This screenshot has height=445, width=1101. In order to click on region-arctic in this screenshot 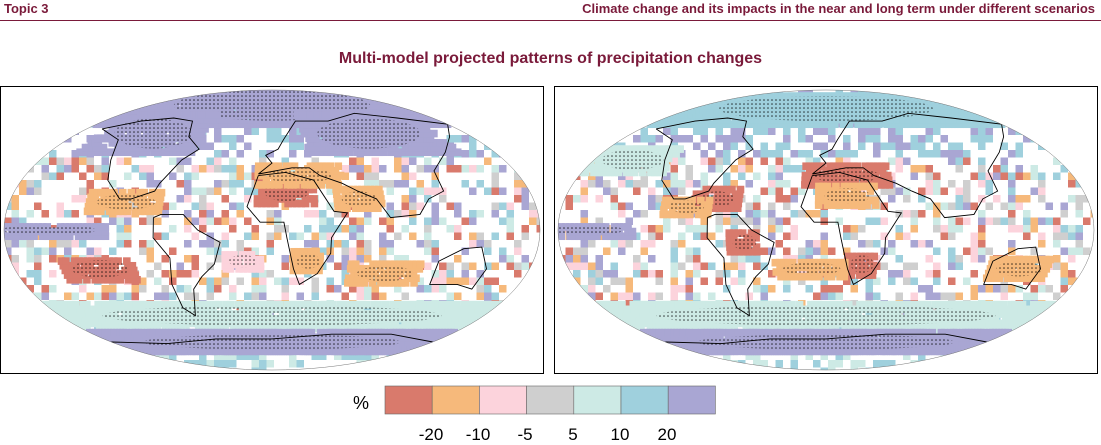, I will do `click(151, 110)`.